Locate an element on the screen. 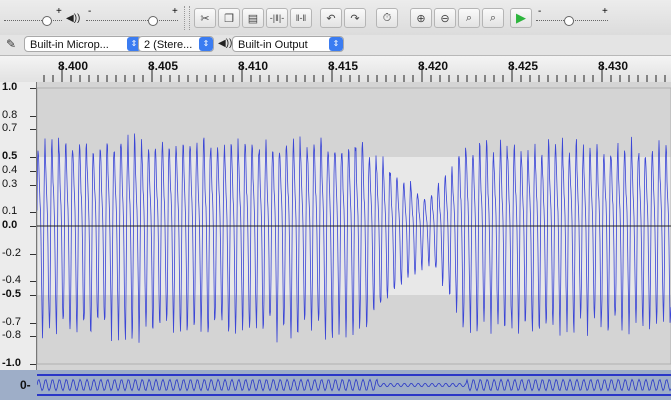 The image size is (671, 400). fit-project-button: ⌕ is located at coordinates (493, 18).